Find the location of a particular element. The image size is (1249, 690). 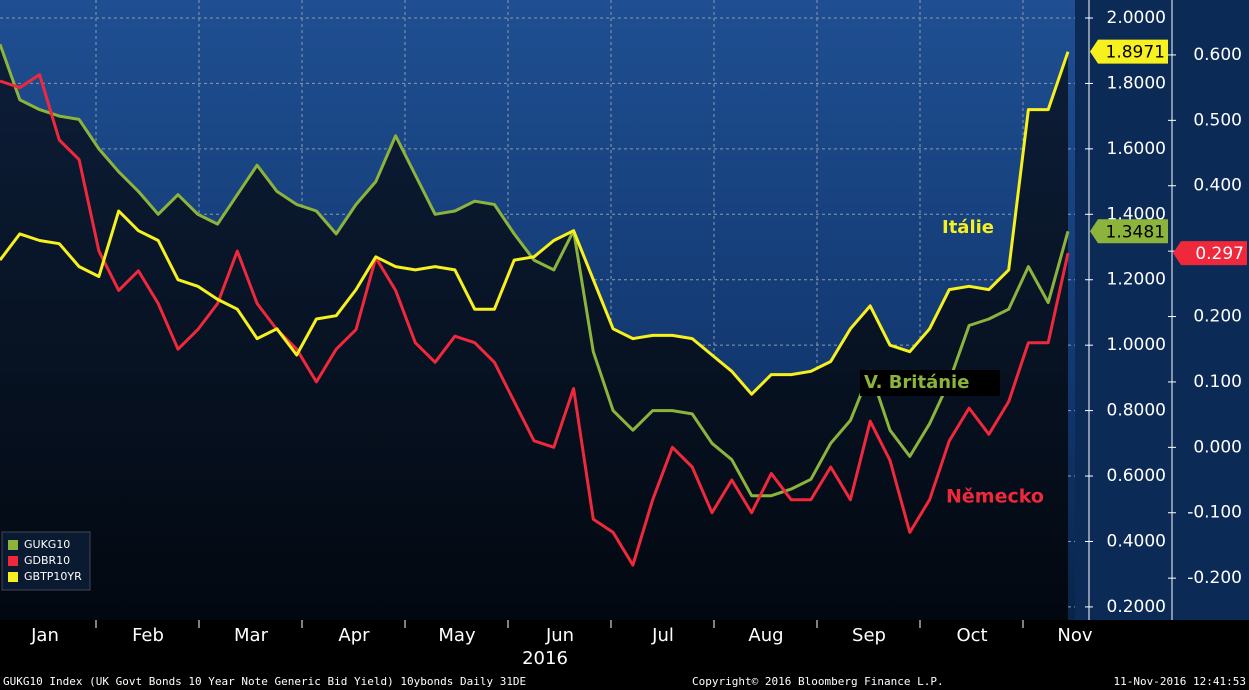

value-label: 1.3481 is located at coordinates (1135, 232).